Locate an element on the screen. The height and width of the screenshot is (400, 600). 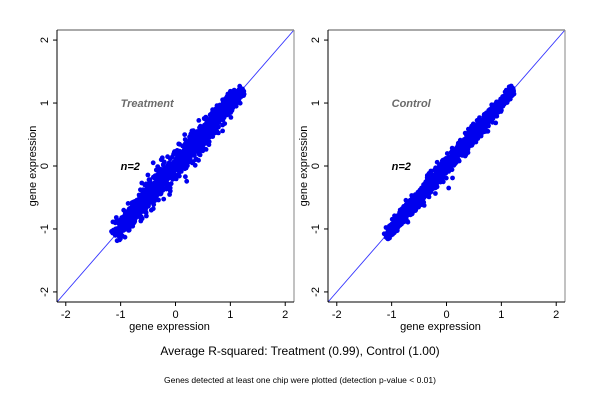
y-tick-label: 2 is located at coordinates (316, 40).